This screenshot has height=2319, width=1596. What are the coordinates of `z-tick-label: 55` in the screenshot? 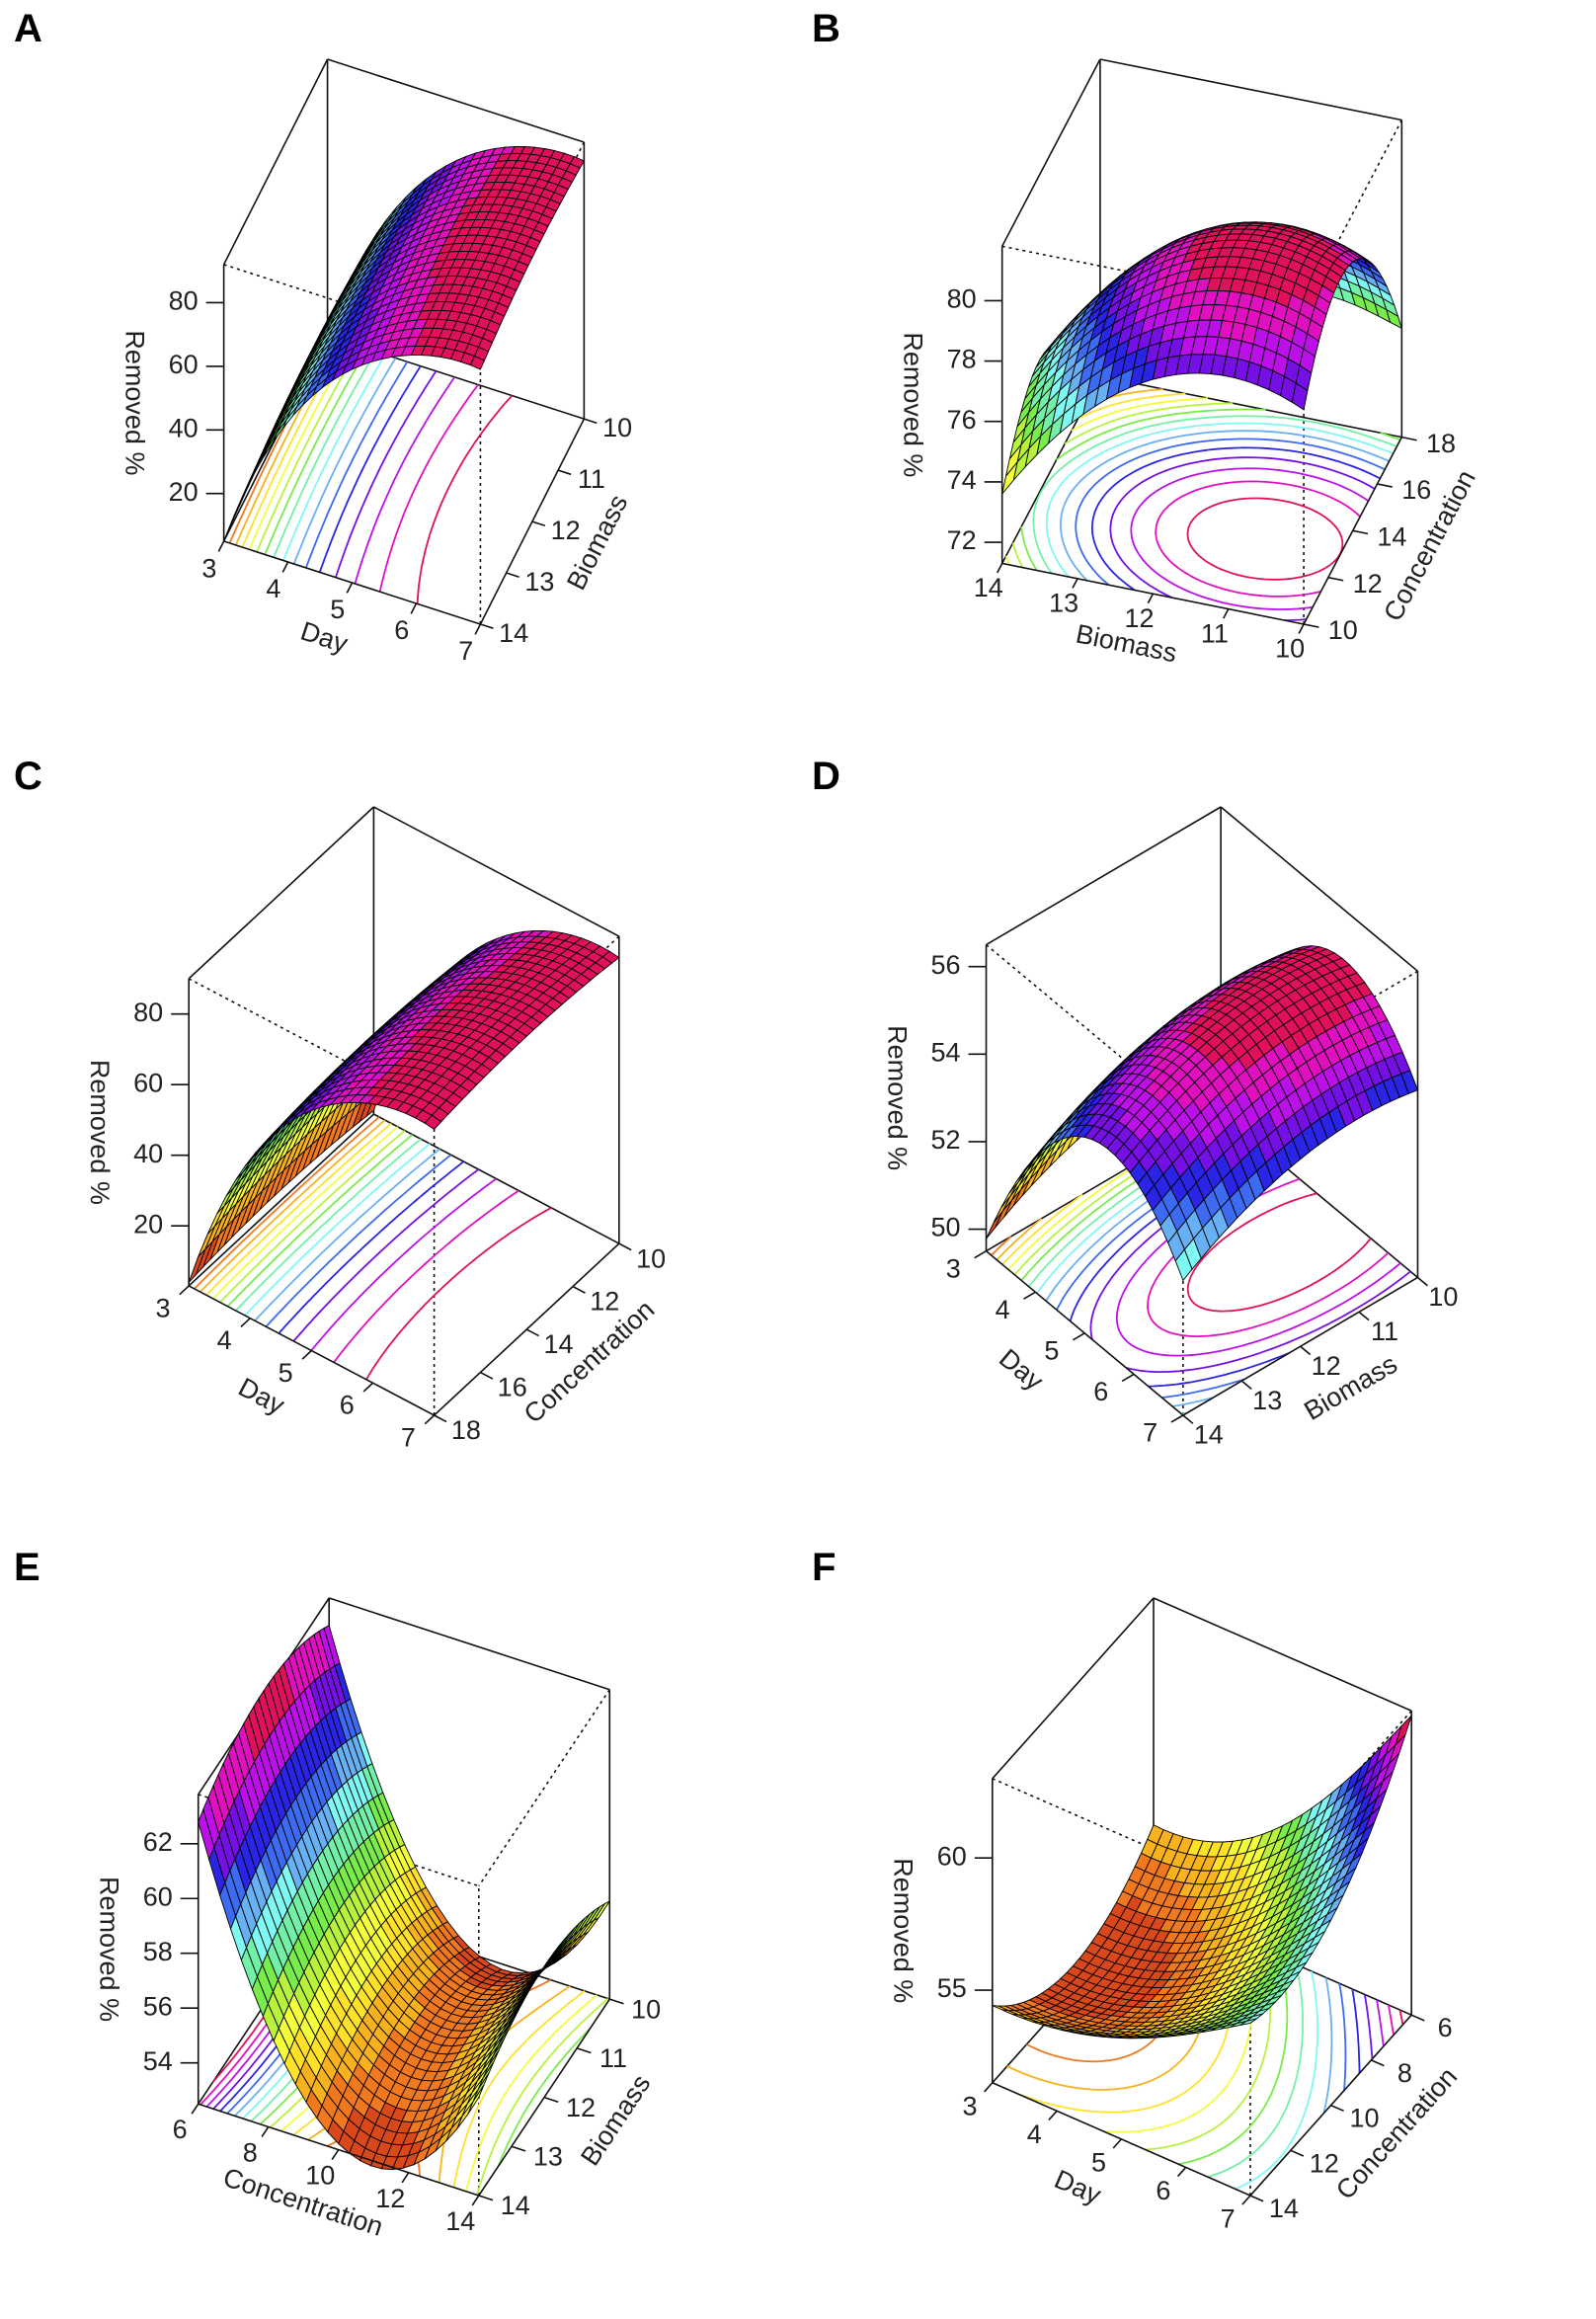 It's located at (952, 1988).